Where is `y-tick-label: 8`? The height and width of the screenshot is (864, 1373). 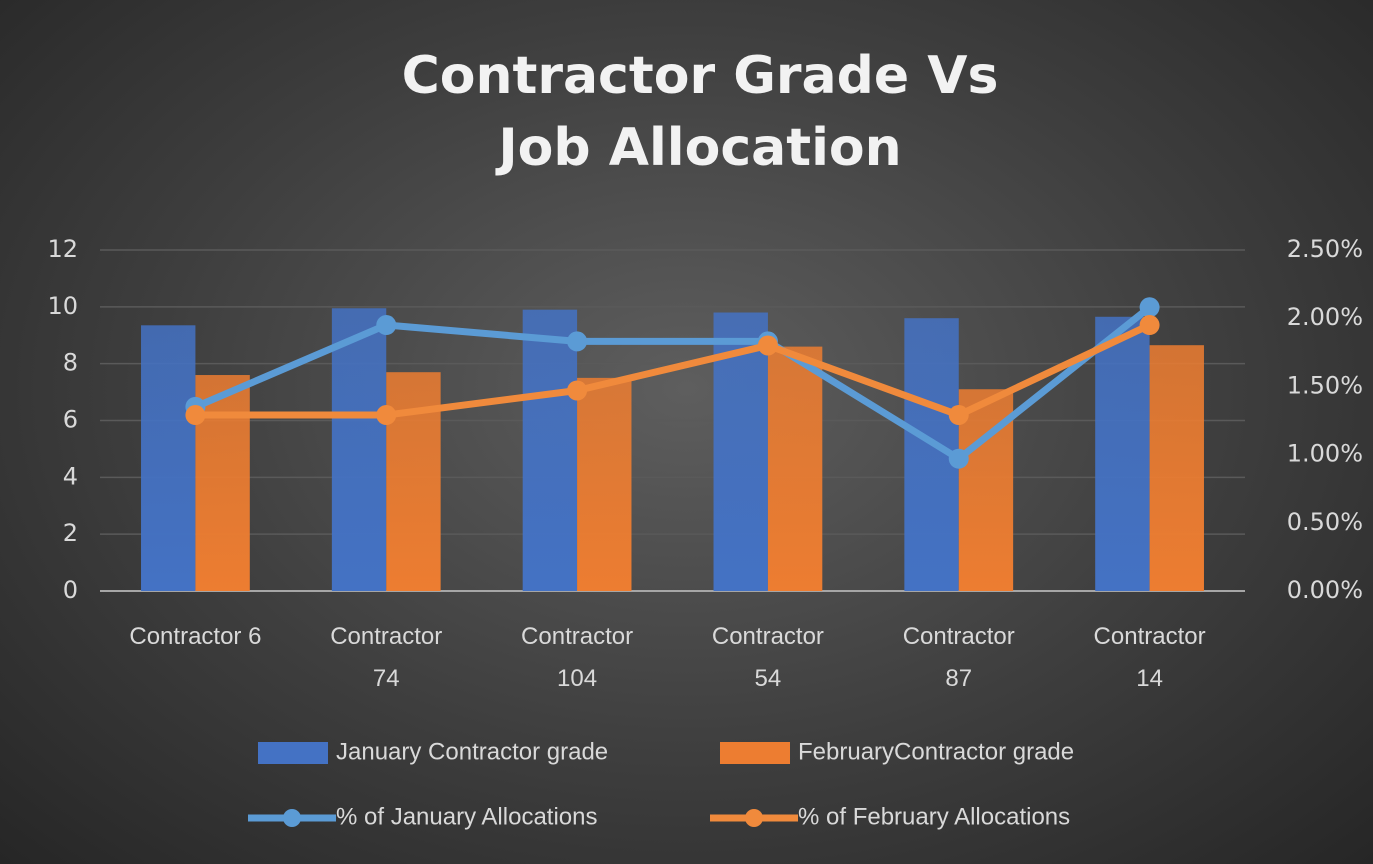
y-tick-label: 8 is located at coordinates (70, 363).